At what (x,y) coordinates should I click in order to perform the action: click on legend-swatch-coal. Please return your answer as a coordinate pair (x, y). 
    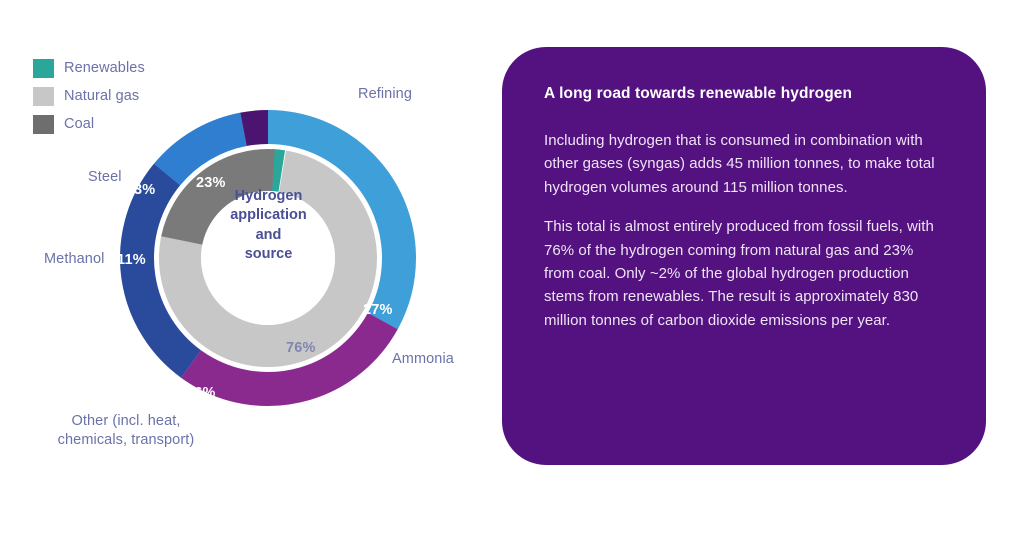
    Looking at the image, I should click on (43, 124).